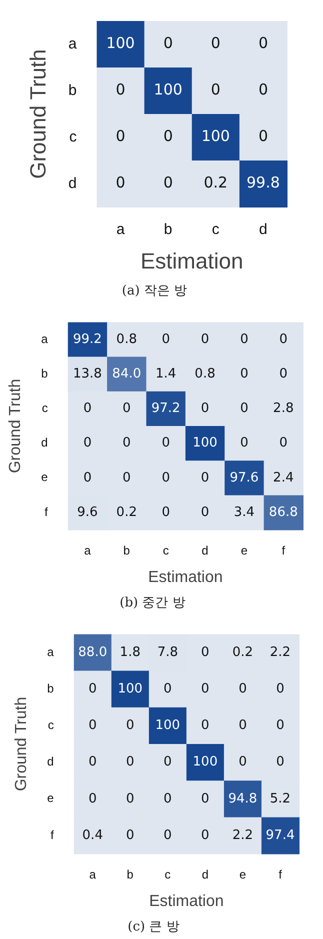 This screenshot has width=323, height=939. Describe the element at coordinates (283, 512) in the screenshot. I see `data-label: 86.8` at that location.